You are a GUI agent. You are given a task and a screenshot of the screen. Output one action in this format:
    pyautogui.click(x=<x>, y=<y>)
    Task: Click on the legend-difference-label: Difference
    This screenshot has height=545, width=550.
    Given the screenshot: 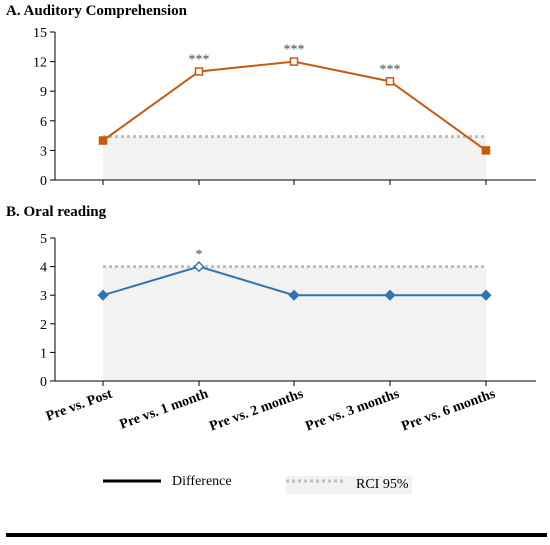 What is the action you would take?
    pyautogui.click(x=202, y=481)
    